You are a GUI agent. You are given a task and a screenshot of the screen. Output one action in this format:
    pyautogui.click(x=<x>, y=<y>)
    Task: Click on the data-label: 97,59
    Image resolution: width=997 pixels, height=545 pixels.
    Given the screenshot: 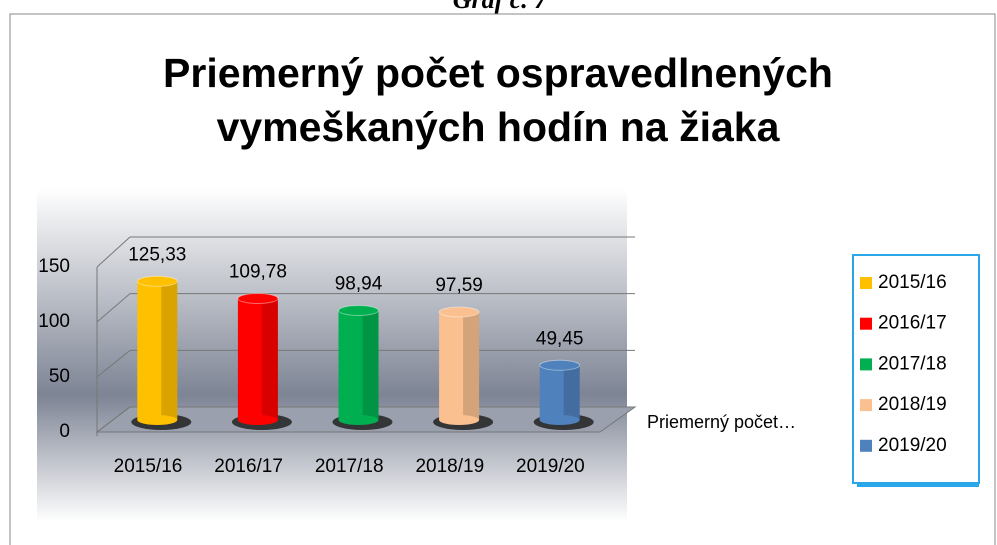 What is the action you would take?
    pyautogui.click(x=459, y=285)
    